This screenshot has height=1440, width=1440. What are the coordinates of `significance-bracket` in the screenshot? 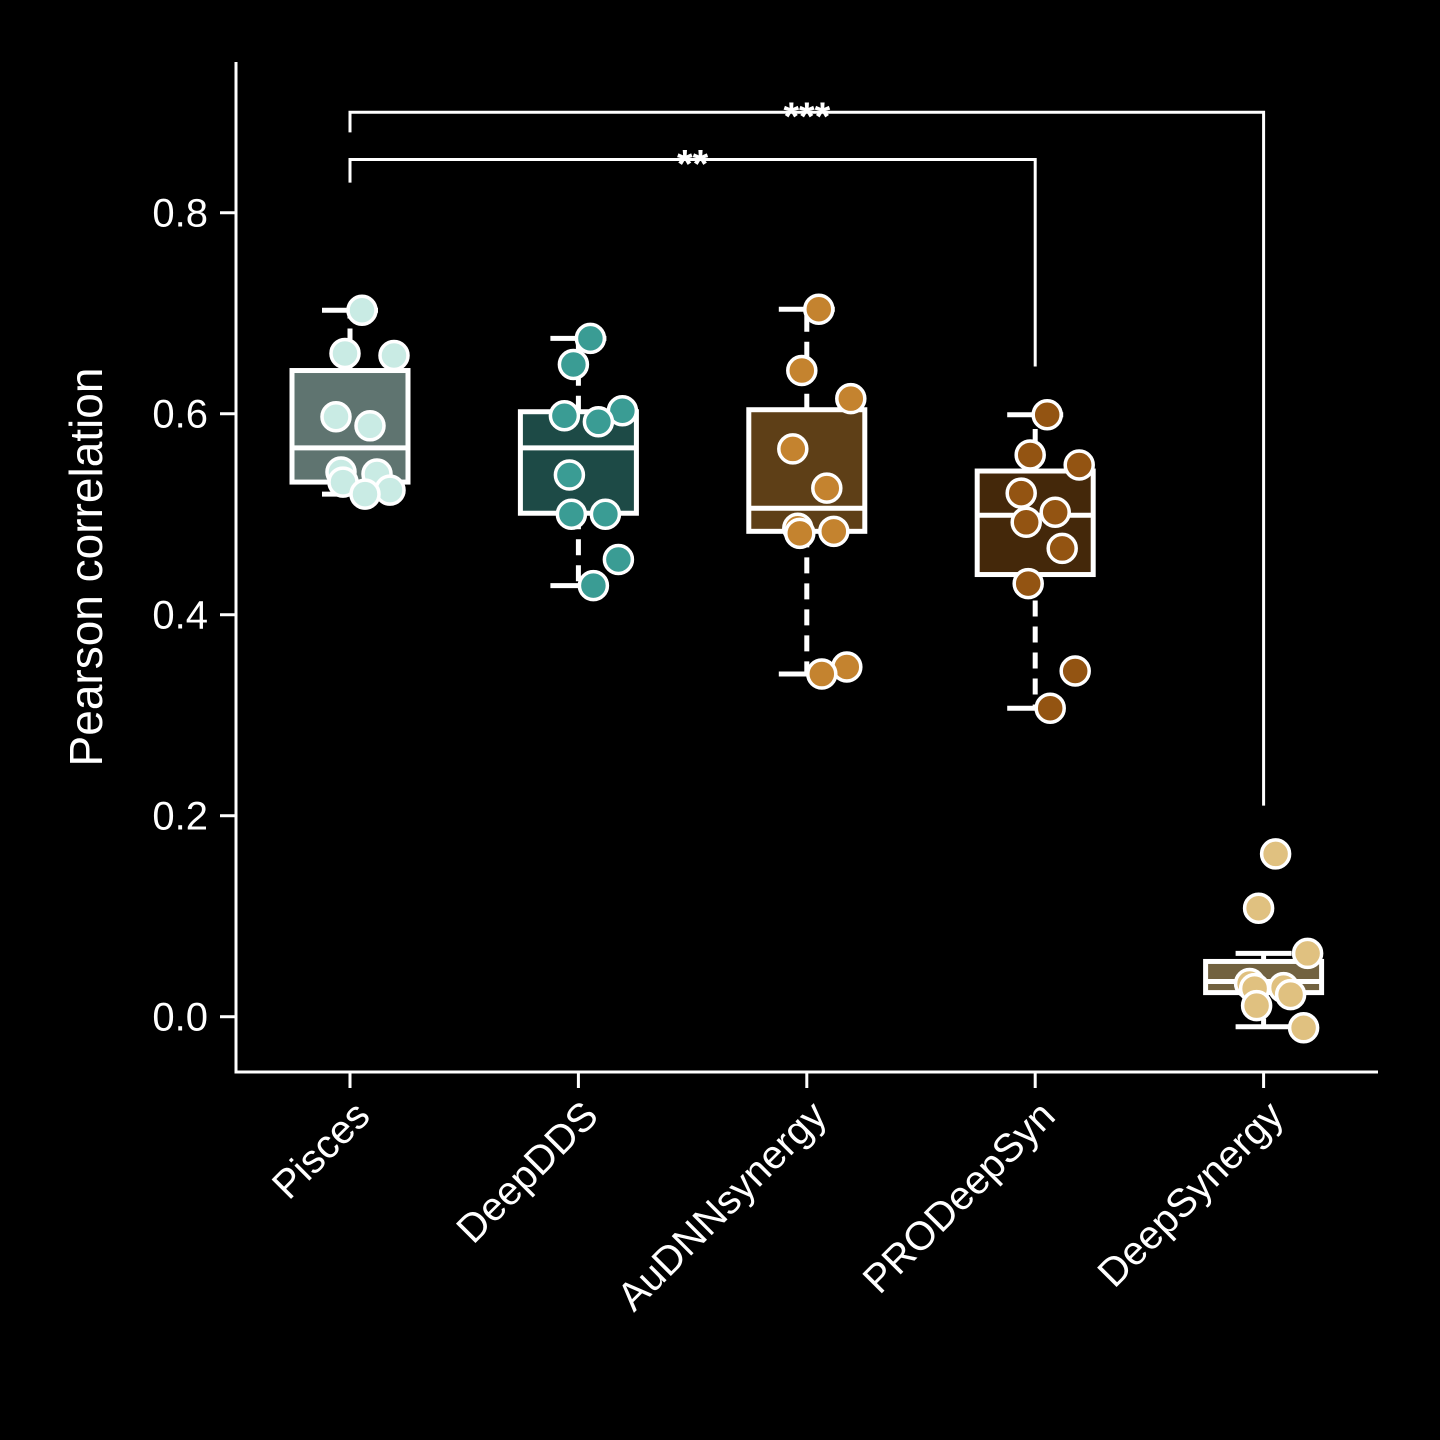 It's located at (692, 262).